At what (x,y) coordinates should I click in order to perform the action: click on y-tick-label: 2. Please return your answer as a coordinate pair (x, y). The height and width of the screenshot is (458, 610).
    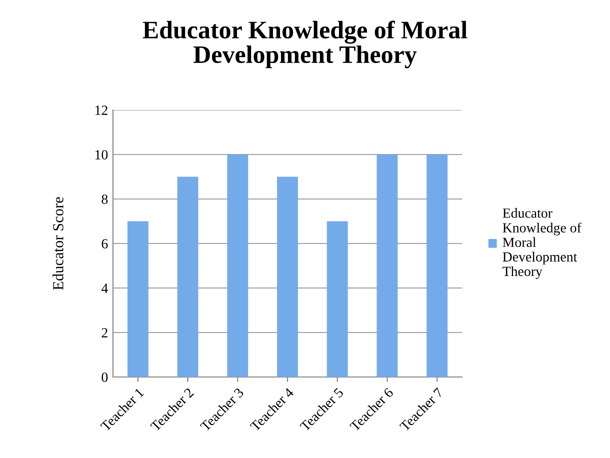
    Looking at the image, I should click on (105, 333).